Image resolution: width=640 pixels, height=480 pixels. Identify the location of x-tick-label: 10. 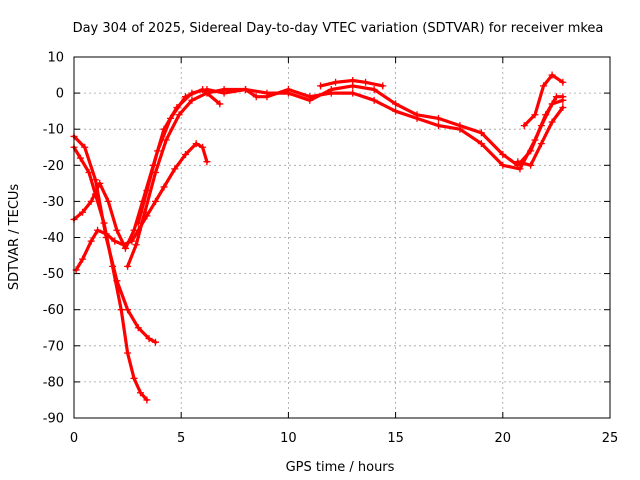
(288, 438).